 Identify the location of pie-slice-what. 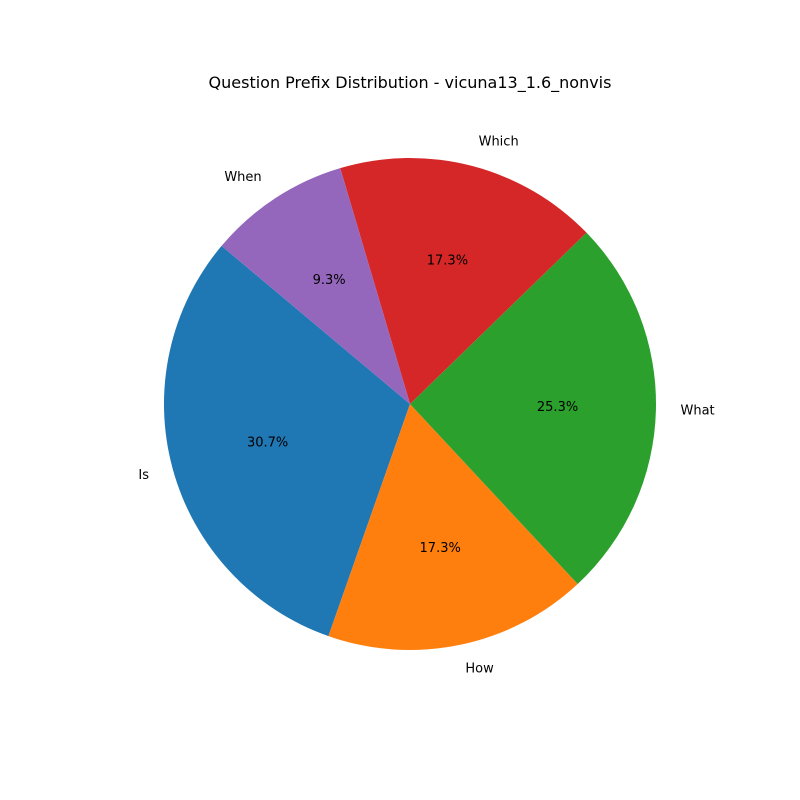
(533, 408).